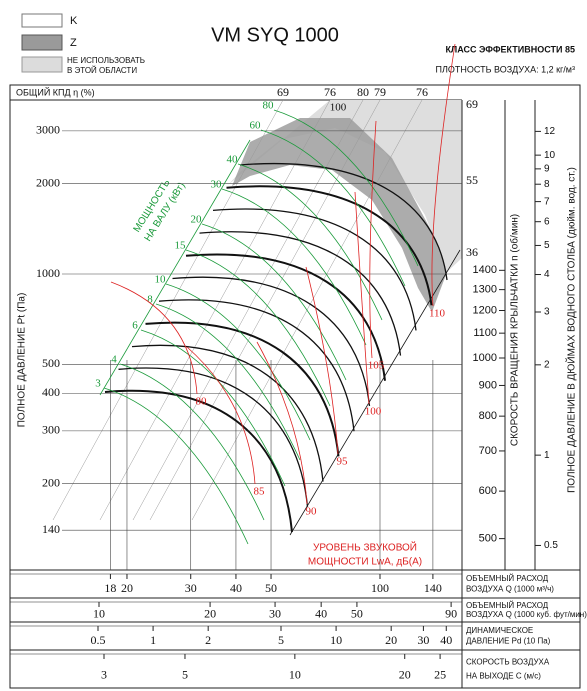 The height and width of the screenshot is (691, 587). Describe the element at coordinates (363, 92) in the screenshot. I see `efficiency-tick: 80` at that location.